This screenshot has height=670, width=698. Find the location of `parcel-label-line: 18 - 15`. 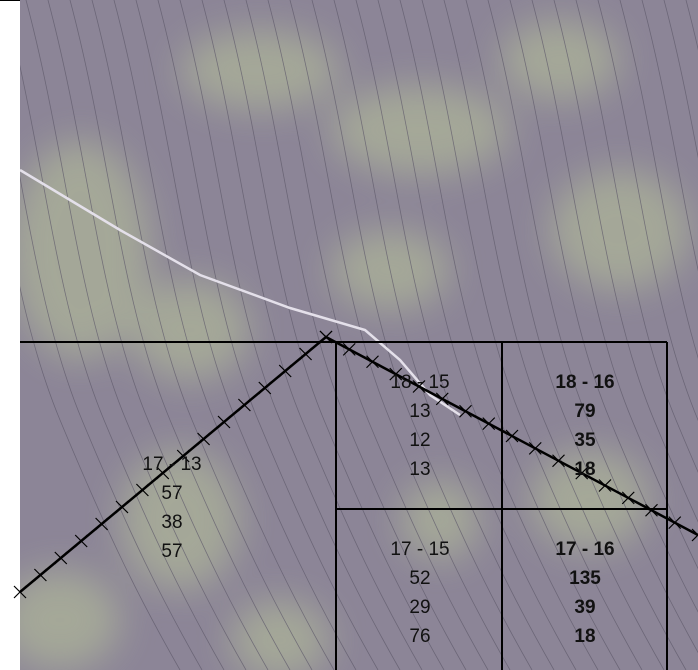

parcel-label-line: 18 - 15 is located at coordinates (419, 382).